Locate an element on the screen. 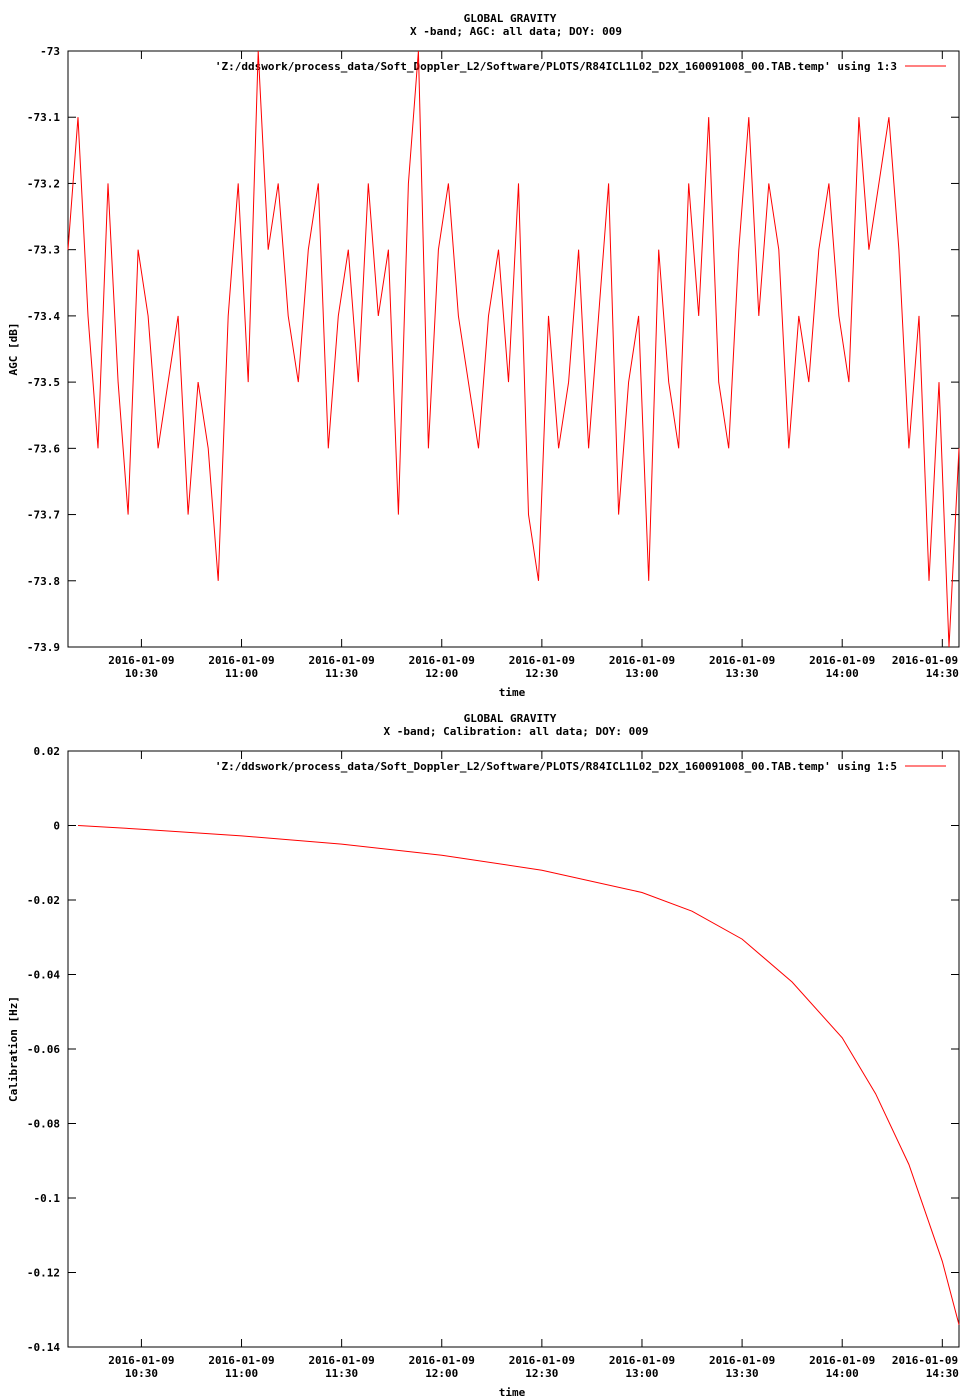 This screenshot has width=980, height=1400. y-tick-label: -0.1 is located at coordinates (47, 1198).